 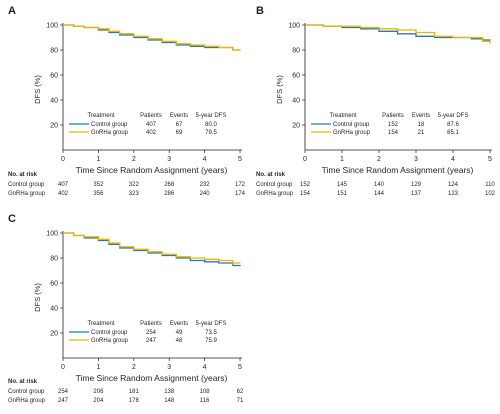 What do you see at coordinates (205, 392) in the screenshot?
I see `risk-value: 108` at bounding box center [205, 392].